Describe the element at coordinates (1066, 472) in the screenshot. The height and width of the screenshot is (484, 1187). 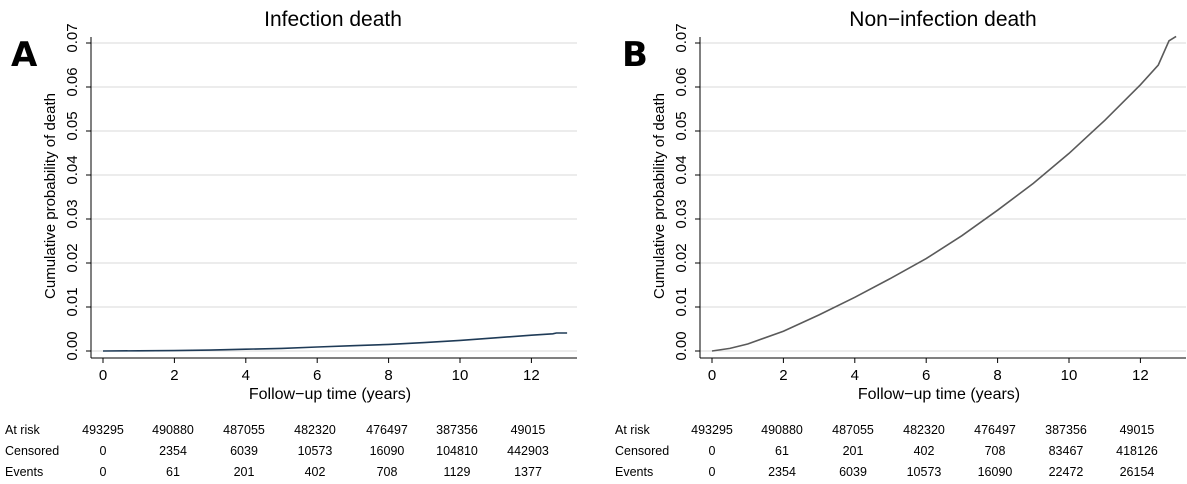
I see `risk-table-cell: 22472` at that location.